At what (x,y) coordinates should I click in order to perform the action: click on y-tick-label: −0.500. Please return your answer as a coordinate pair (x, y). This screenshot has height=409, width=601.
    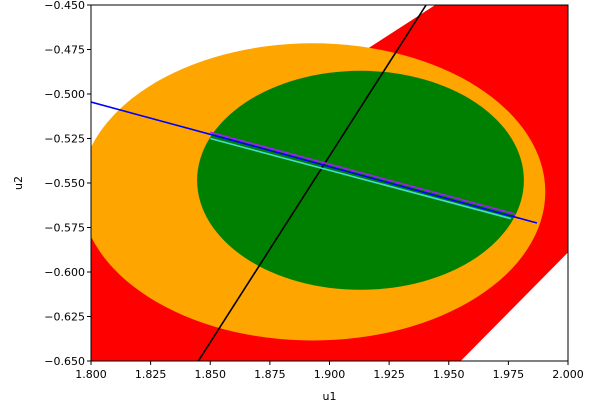
    Looking at the image, I should click on (64, 94).